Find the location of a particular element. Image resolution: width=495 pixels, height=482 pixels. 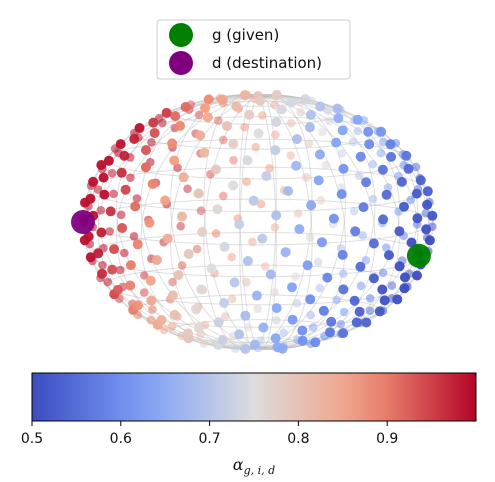

legend: g (given) d (destination) is located at coordinates (253, 49).